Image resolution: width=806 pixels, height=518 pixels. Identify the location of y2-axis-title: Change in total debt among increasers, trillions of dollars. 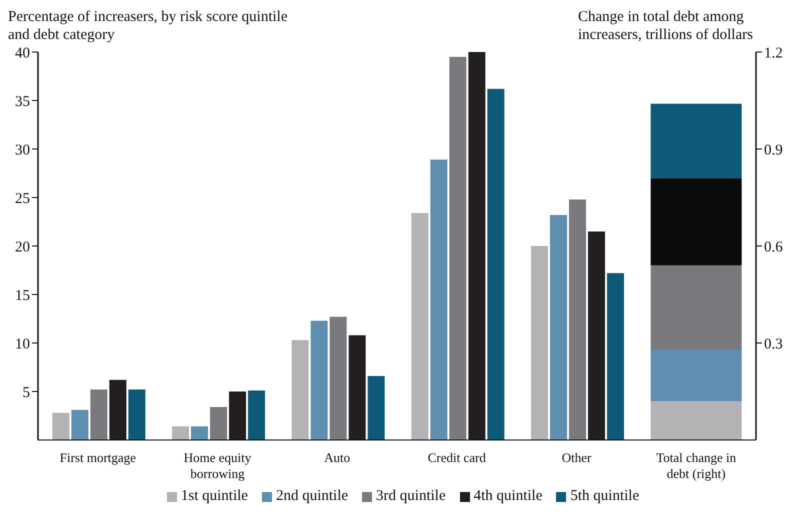
(666, 26).